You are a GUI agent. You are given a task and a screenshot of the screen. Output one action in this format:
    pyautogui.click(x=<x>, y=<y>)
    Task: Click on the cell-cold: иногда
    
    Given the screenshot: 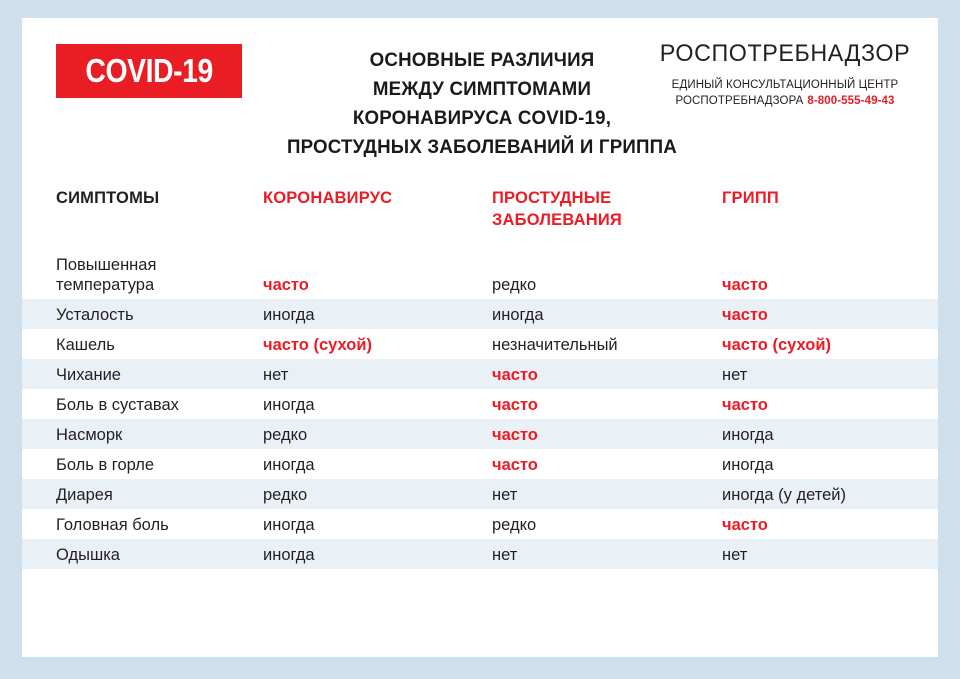 What is the action you would take?
    pyautogui.click(x=518, y=315)
    